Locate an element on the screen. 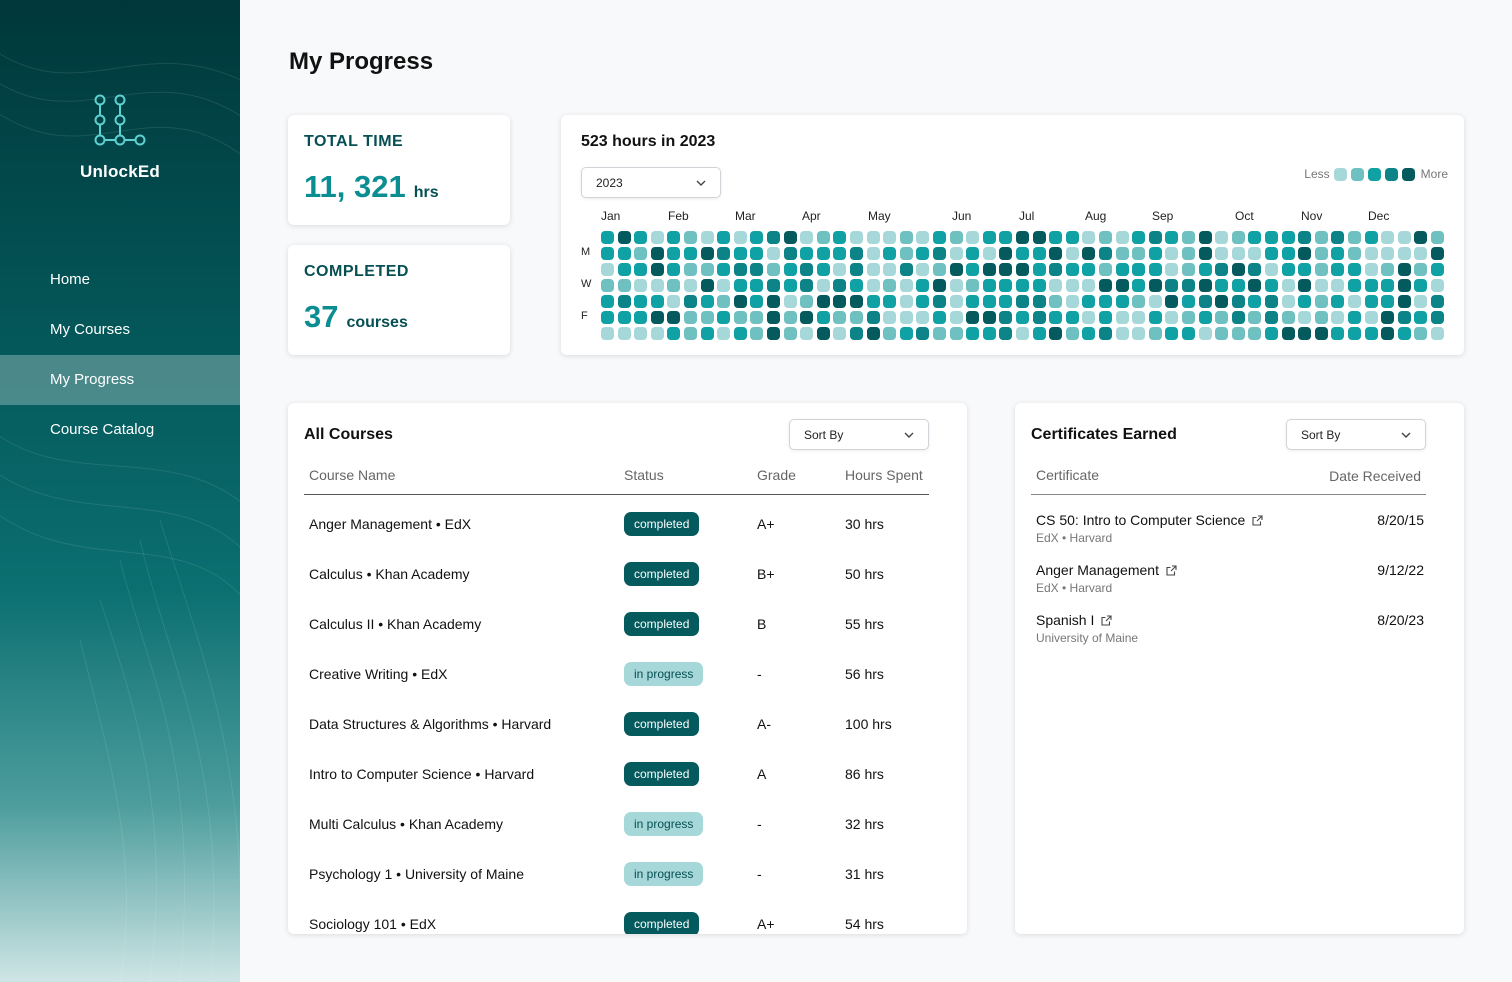 This screenshot has width=1512, height=982. course-name: Psychology 1 • University of Maine is located at coordinates (416, 874).